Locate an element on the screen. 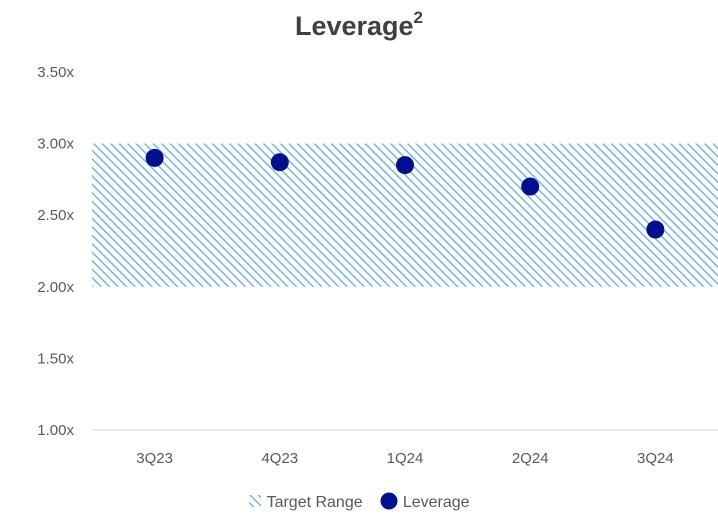  chart-title-text: Leverage is located at coordinates (354, 26).